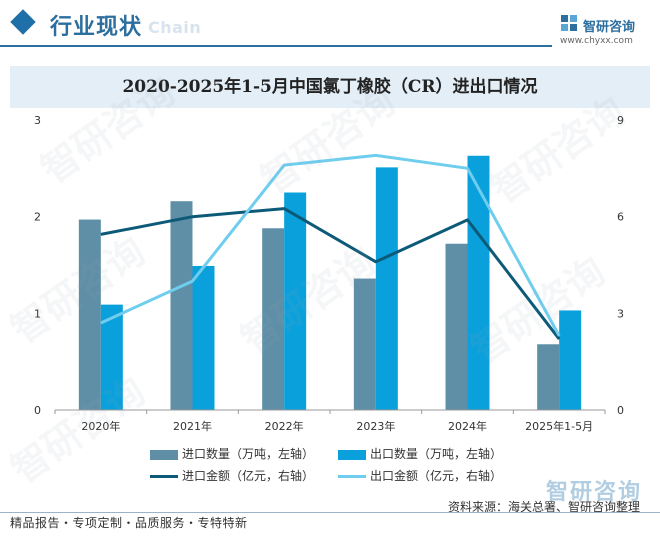  What do you see at coordinates (620, 120) in the screenshot?
I see `y-right-tick-label: 9` at bounding box center [620, 120].